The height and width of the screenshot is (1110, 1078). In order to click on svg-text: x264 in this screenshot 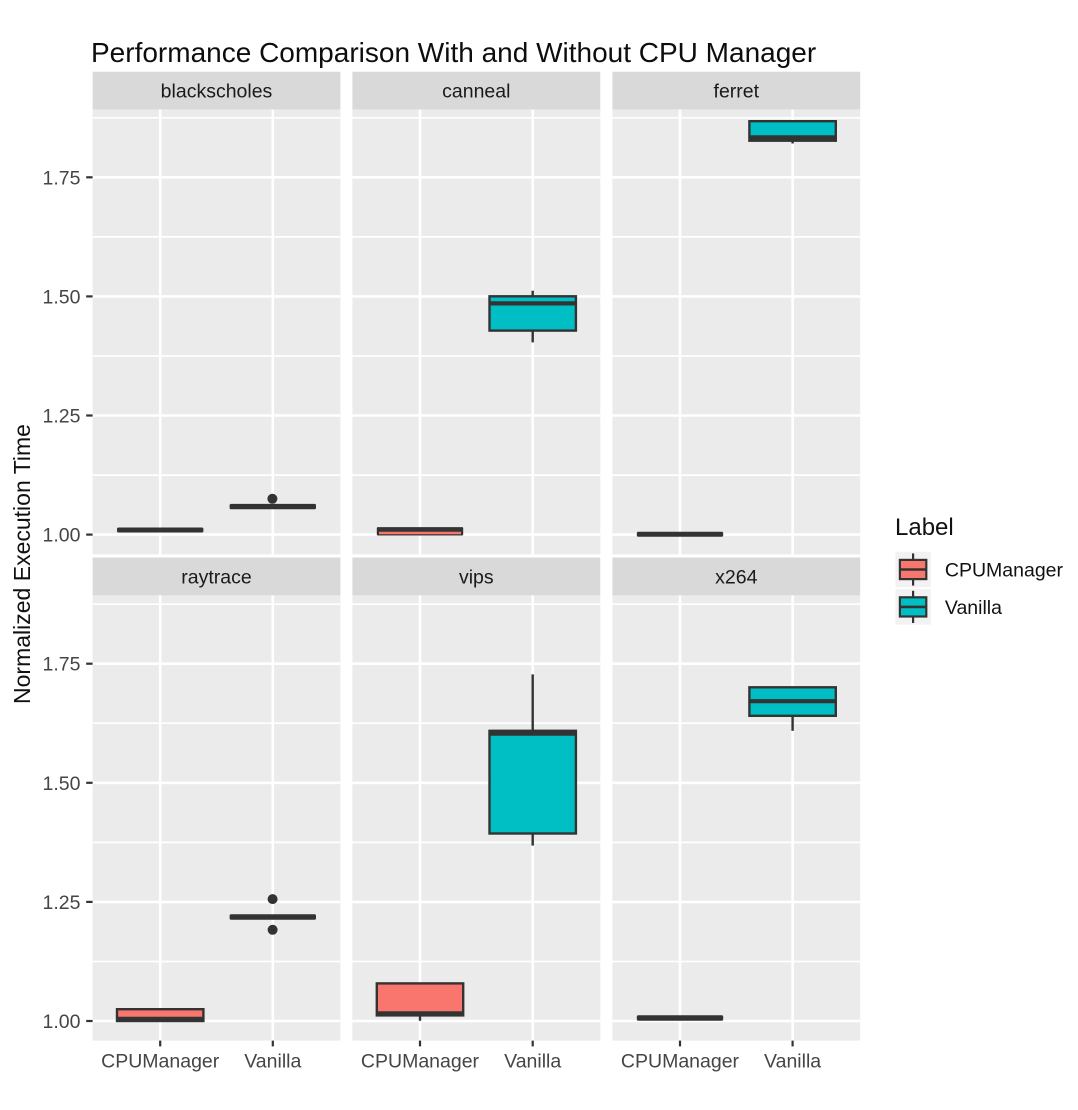, I will do `click(736, 578)`.